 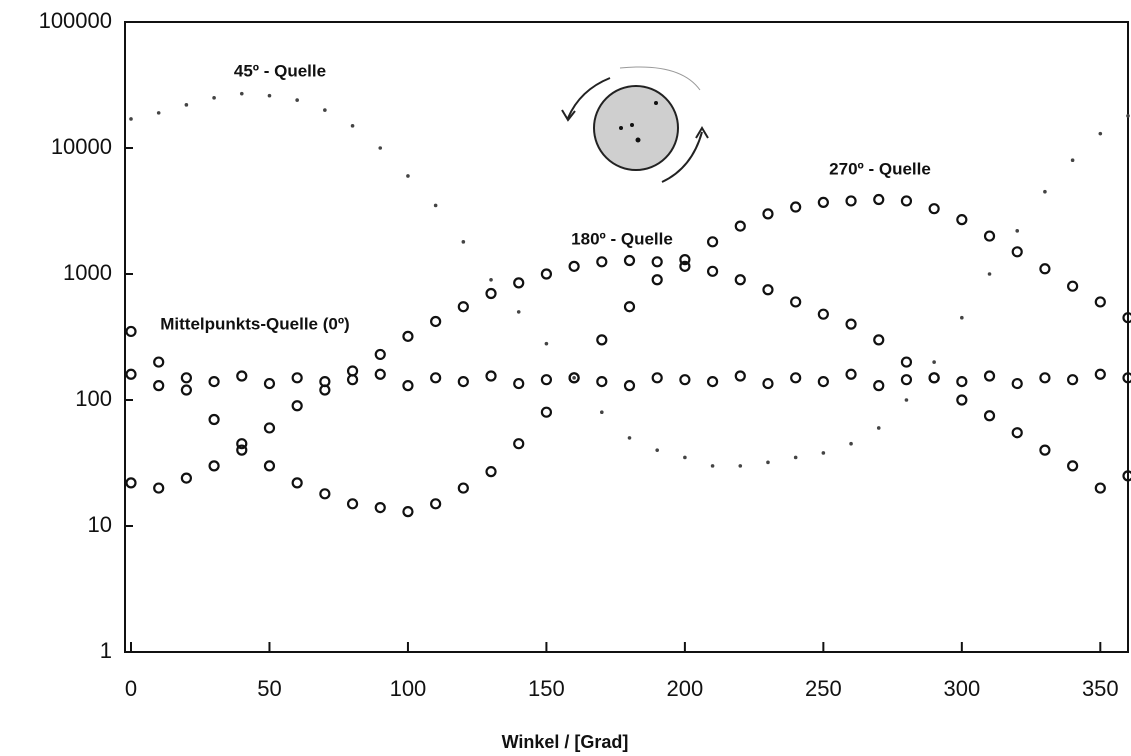 What do you see at coordinates (81, 146) in the screenshot?
I see `y-tick-label: 10000` at bounding box center [81, 146].